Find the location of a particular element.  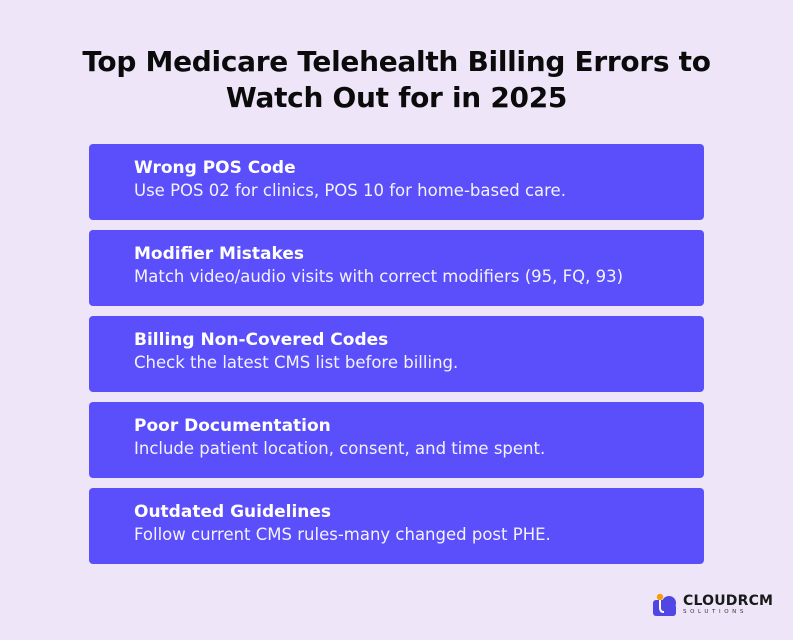

card-heading: Wrong POS Code is located at coordinates (215, 168).